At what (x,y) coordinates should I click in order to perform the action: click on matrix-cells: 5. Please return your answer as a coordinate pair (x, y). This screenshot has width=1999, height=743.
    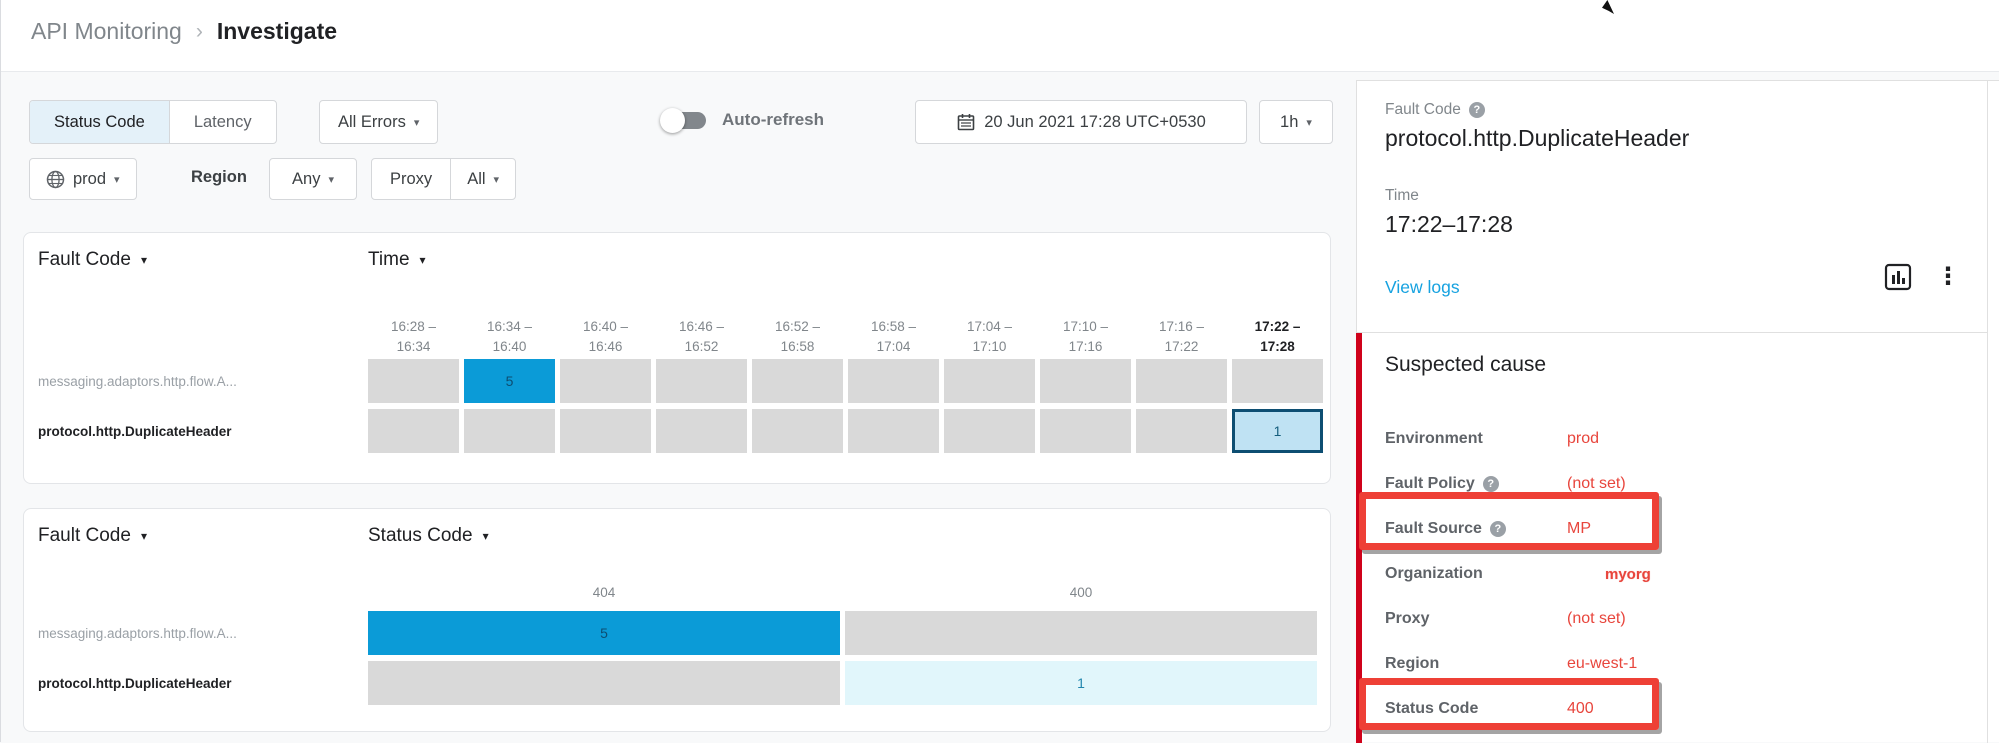
    Looking at the image, I should click on (845, 381).